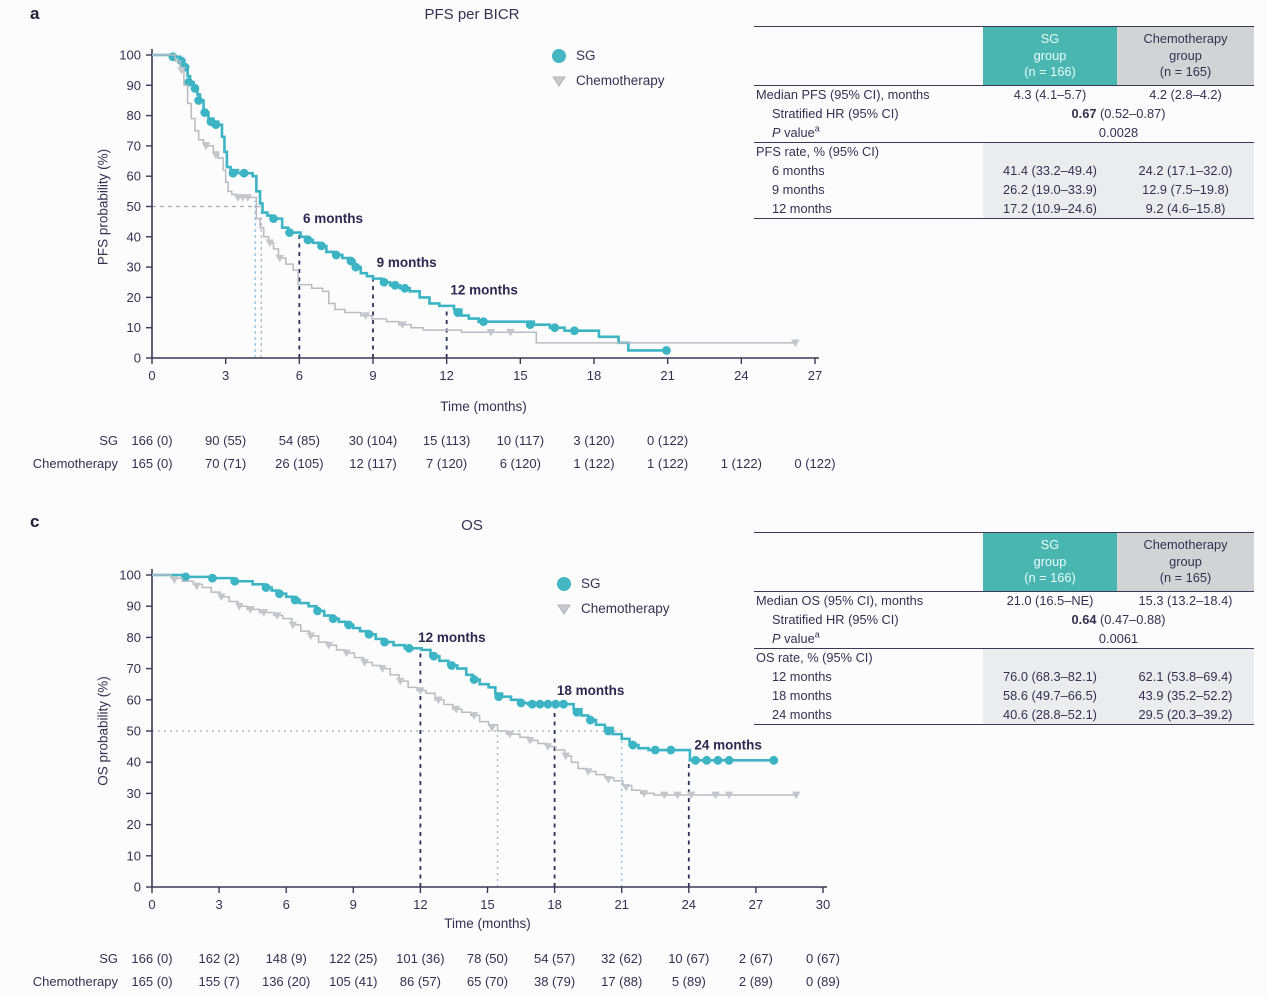  I want to click on risk-value: 6 (120), so click(520, 463).